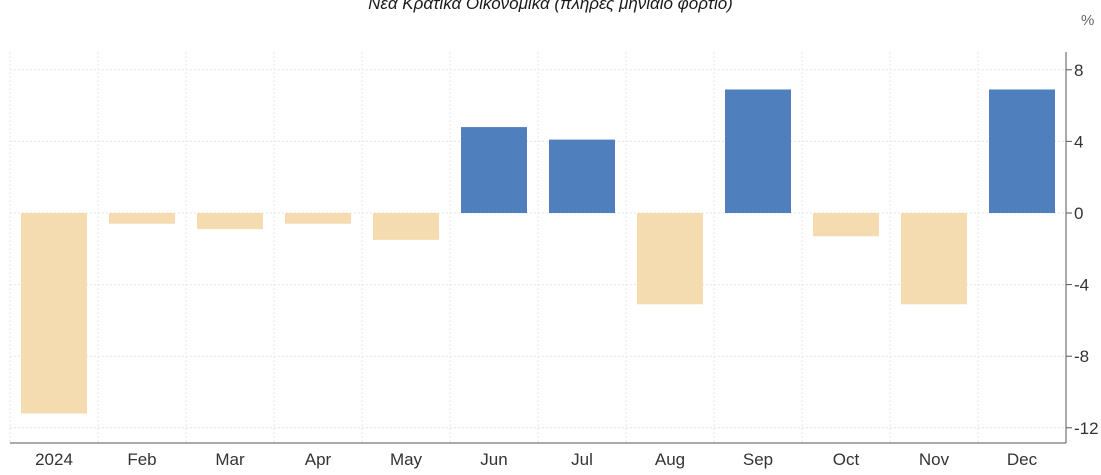  I want to click on x-tick-label: Jun, so click(493, 459).